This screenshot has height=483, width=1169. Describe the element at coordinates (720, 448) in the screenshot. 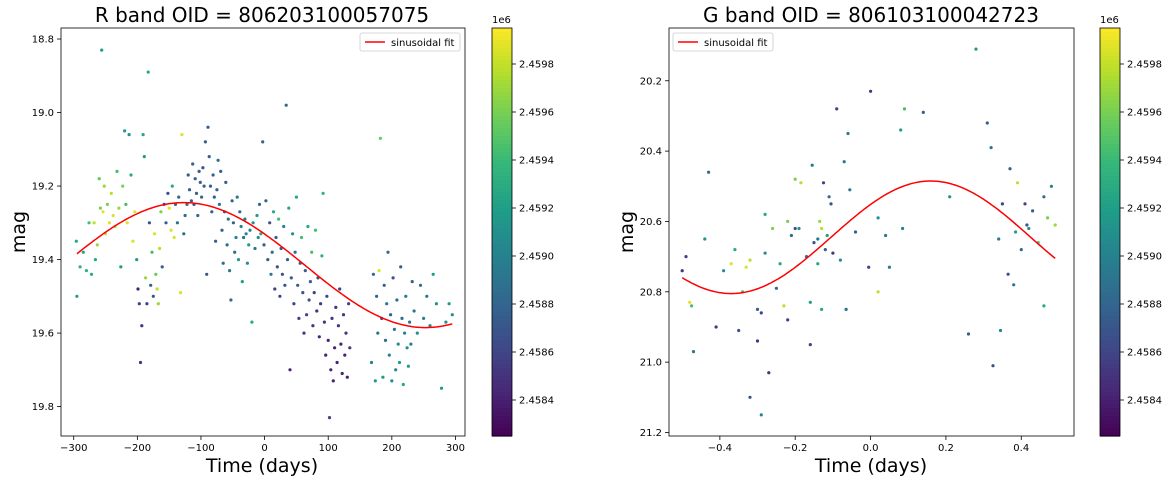

I see `x-tick-label: −0.4` at that location.